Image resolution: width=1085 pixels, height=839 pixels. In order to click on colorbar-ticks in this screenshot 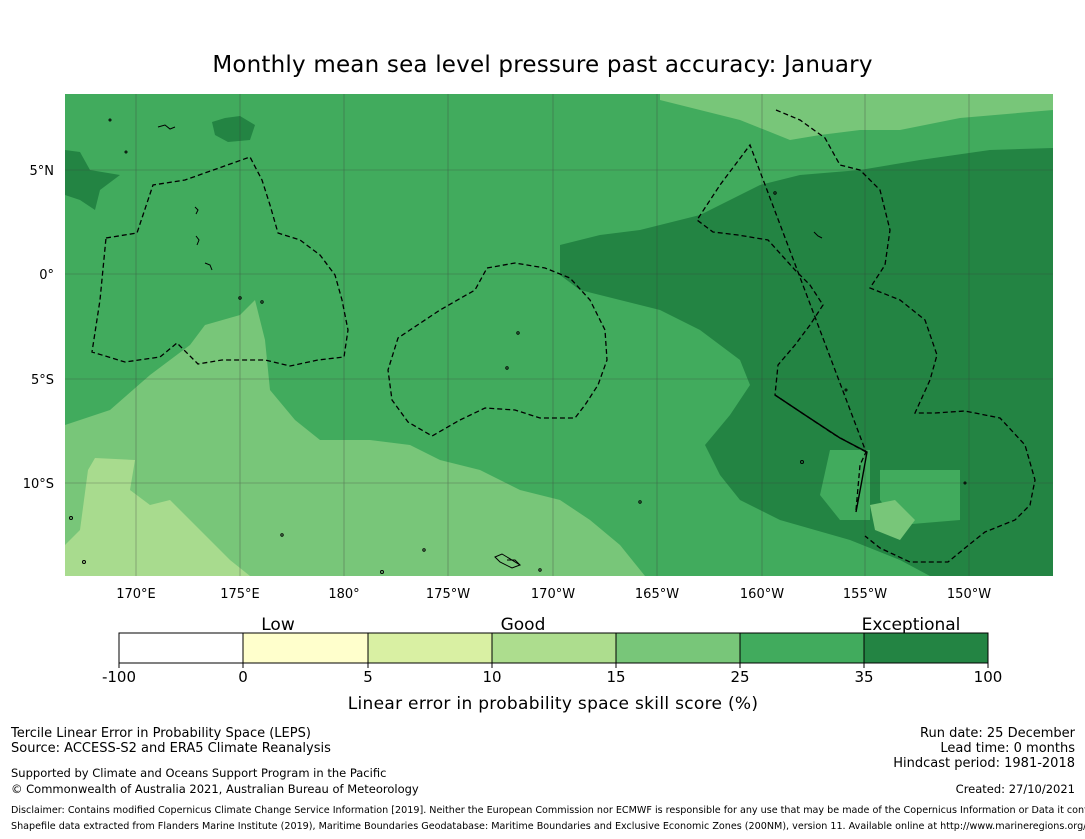, I will do `click(553, 650)`.